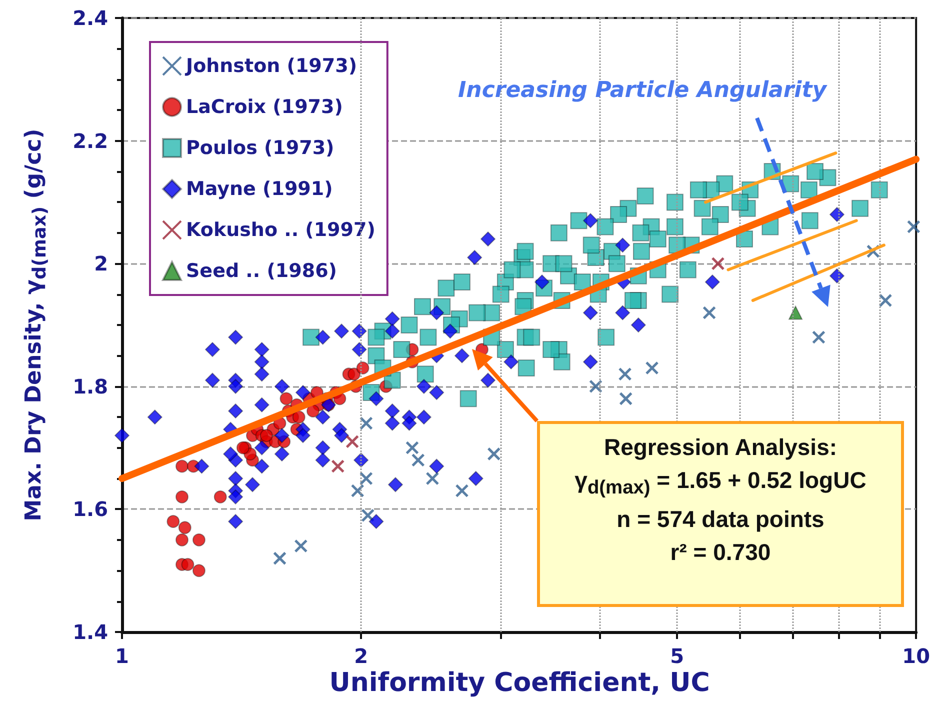 This screenshot has height=724, width=933. Describe the element at coordinates (264, 107) in the screenshot. I see `legend-label: LaCroix (1973)` at that location.